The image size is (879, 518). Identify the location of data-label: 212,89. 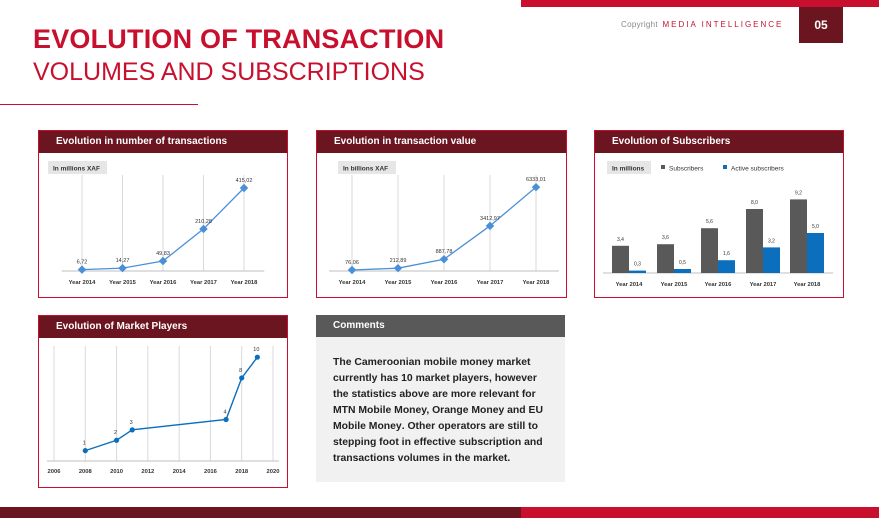
(398, 261).